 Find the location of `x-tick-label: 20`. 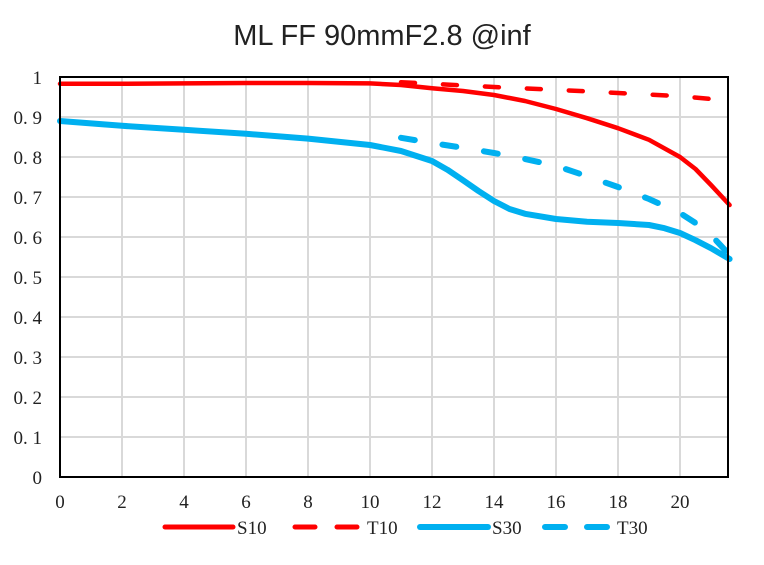

x-tick-label: 20 is located at coordinates (680, 502).